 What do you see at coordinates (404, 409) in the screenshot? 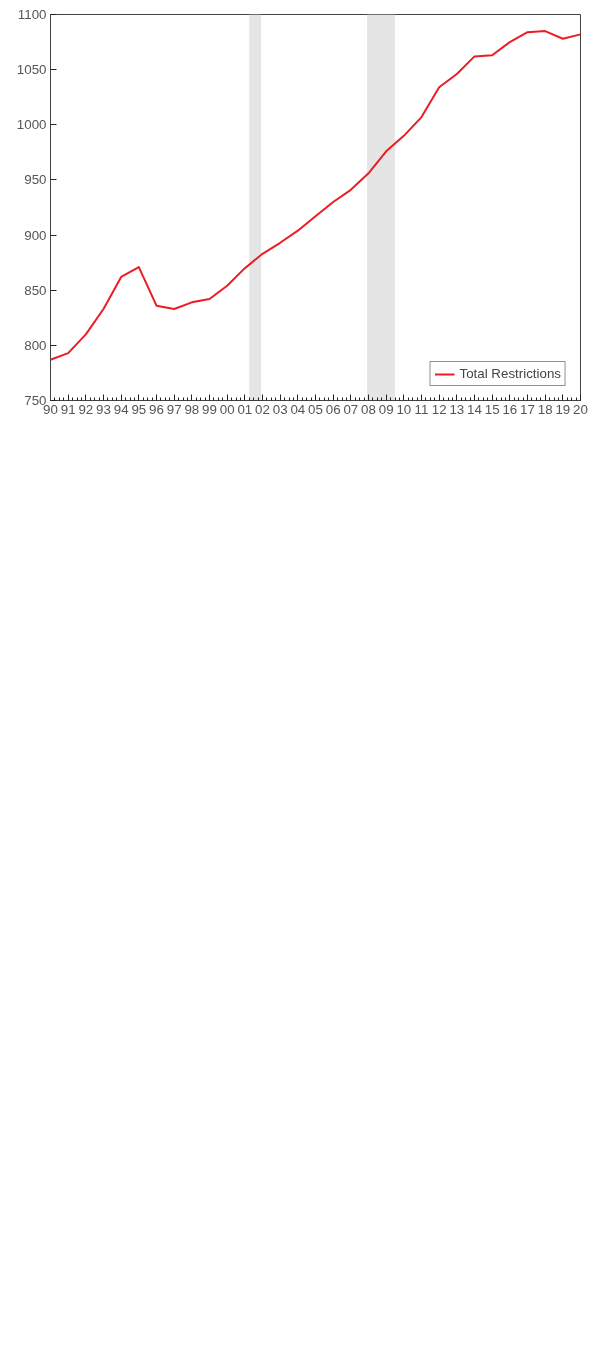
I see `x-tick-label: 10` at bounding box center [404, 409].